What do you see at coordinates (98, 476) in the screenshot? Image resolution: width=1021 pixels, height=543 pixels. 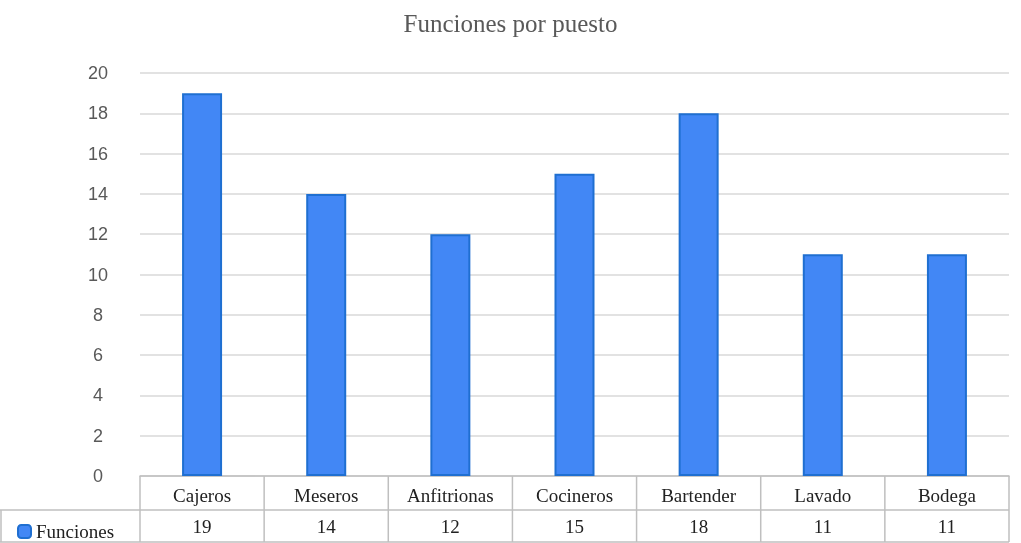 I see `y-tick-label: 0` at bounding box center [98, 476].